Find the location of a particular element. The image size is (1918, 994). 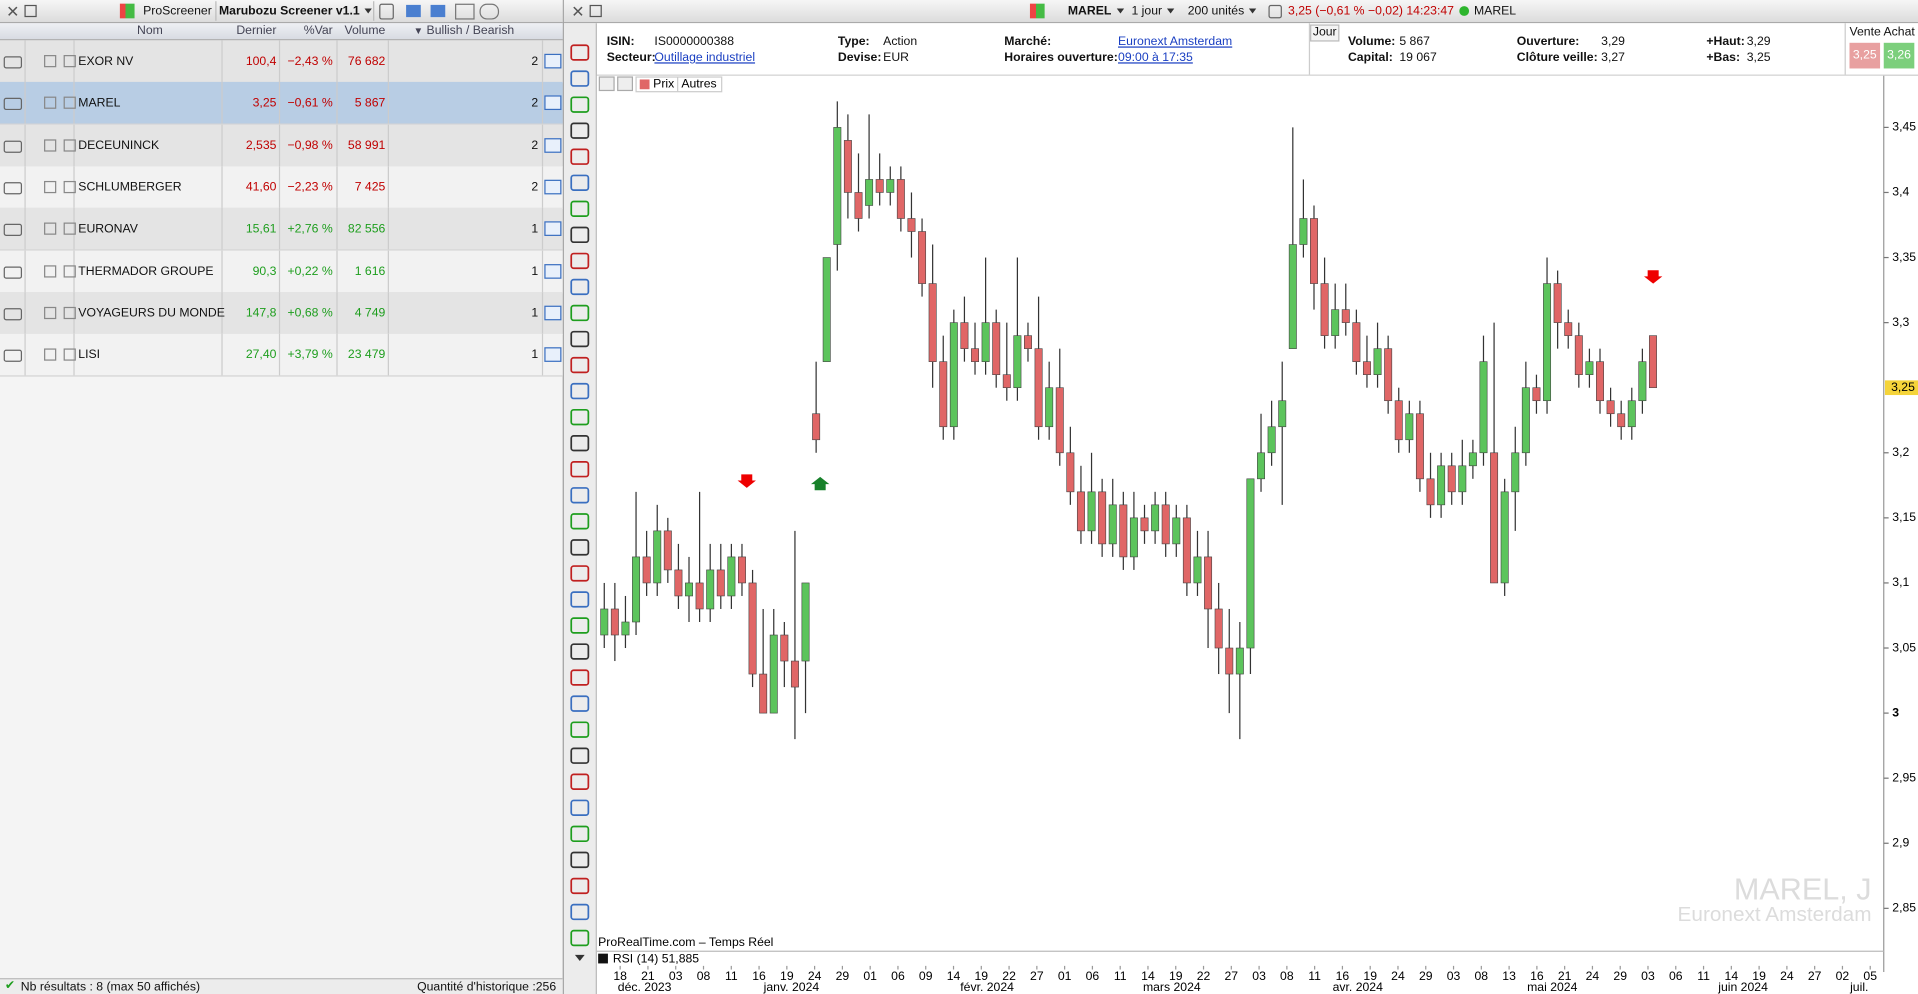

hours: 09:00 à 17:35 is located at coordinates (1155, 58).